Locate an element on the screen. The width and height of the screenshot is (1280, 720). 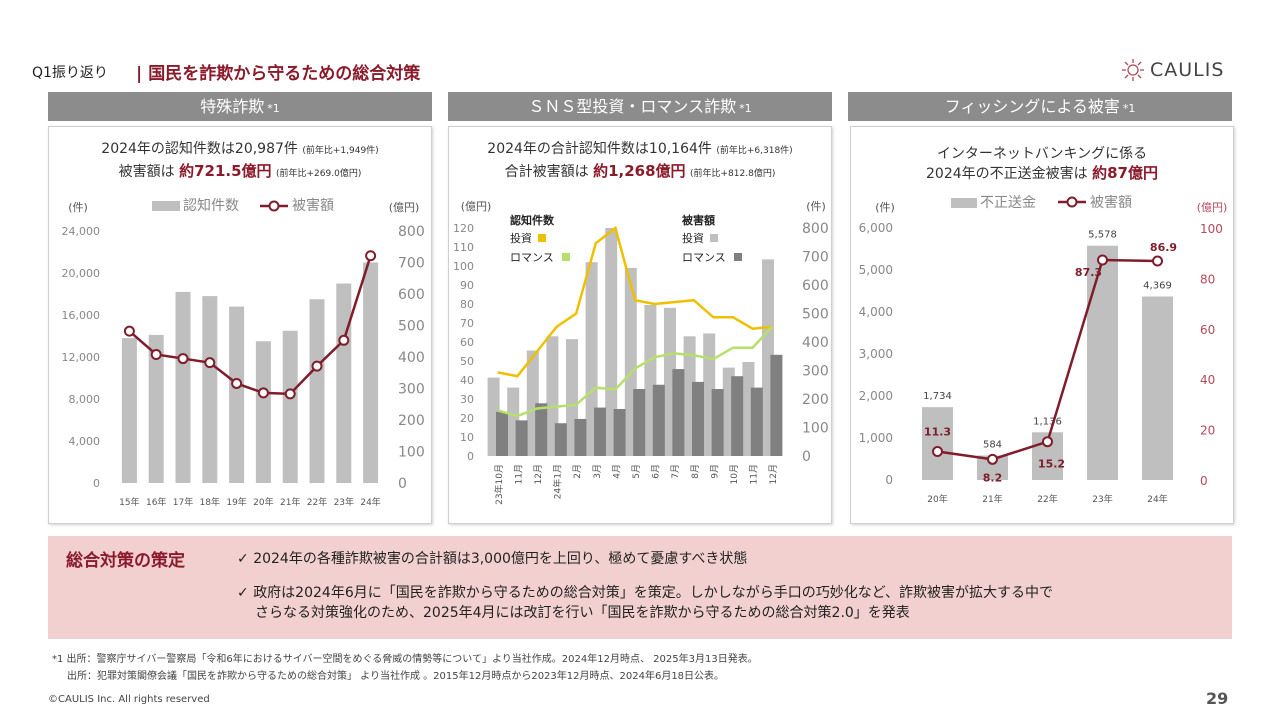
summary-main: 2024年の認知件数は20,987件 is located at coordinates (199, 149).